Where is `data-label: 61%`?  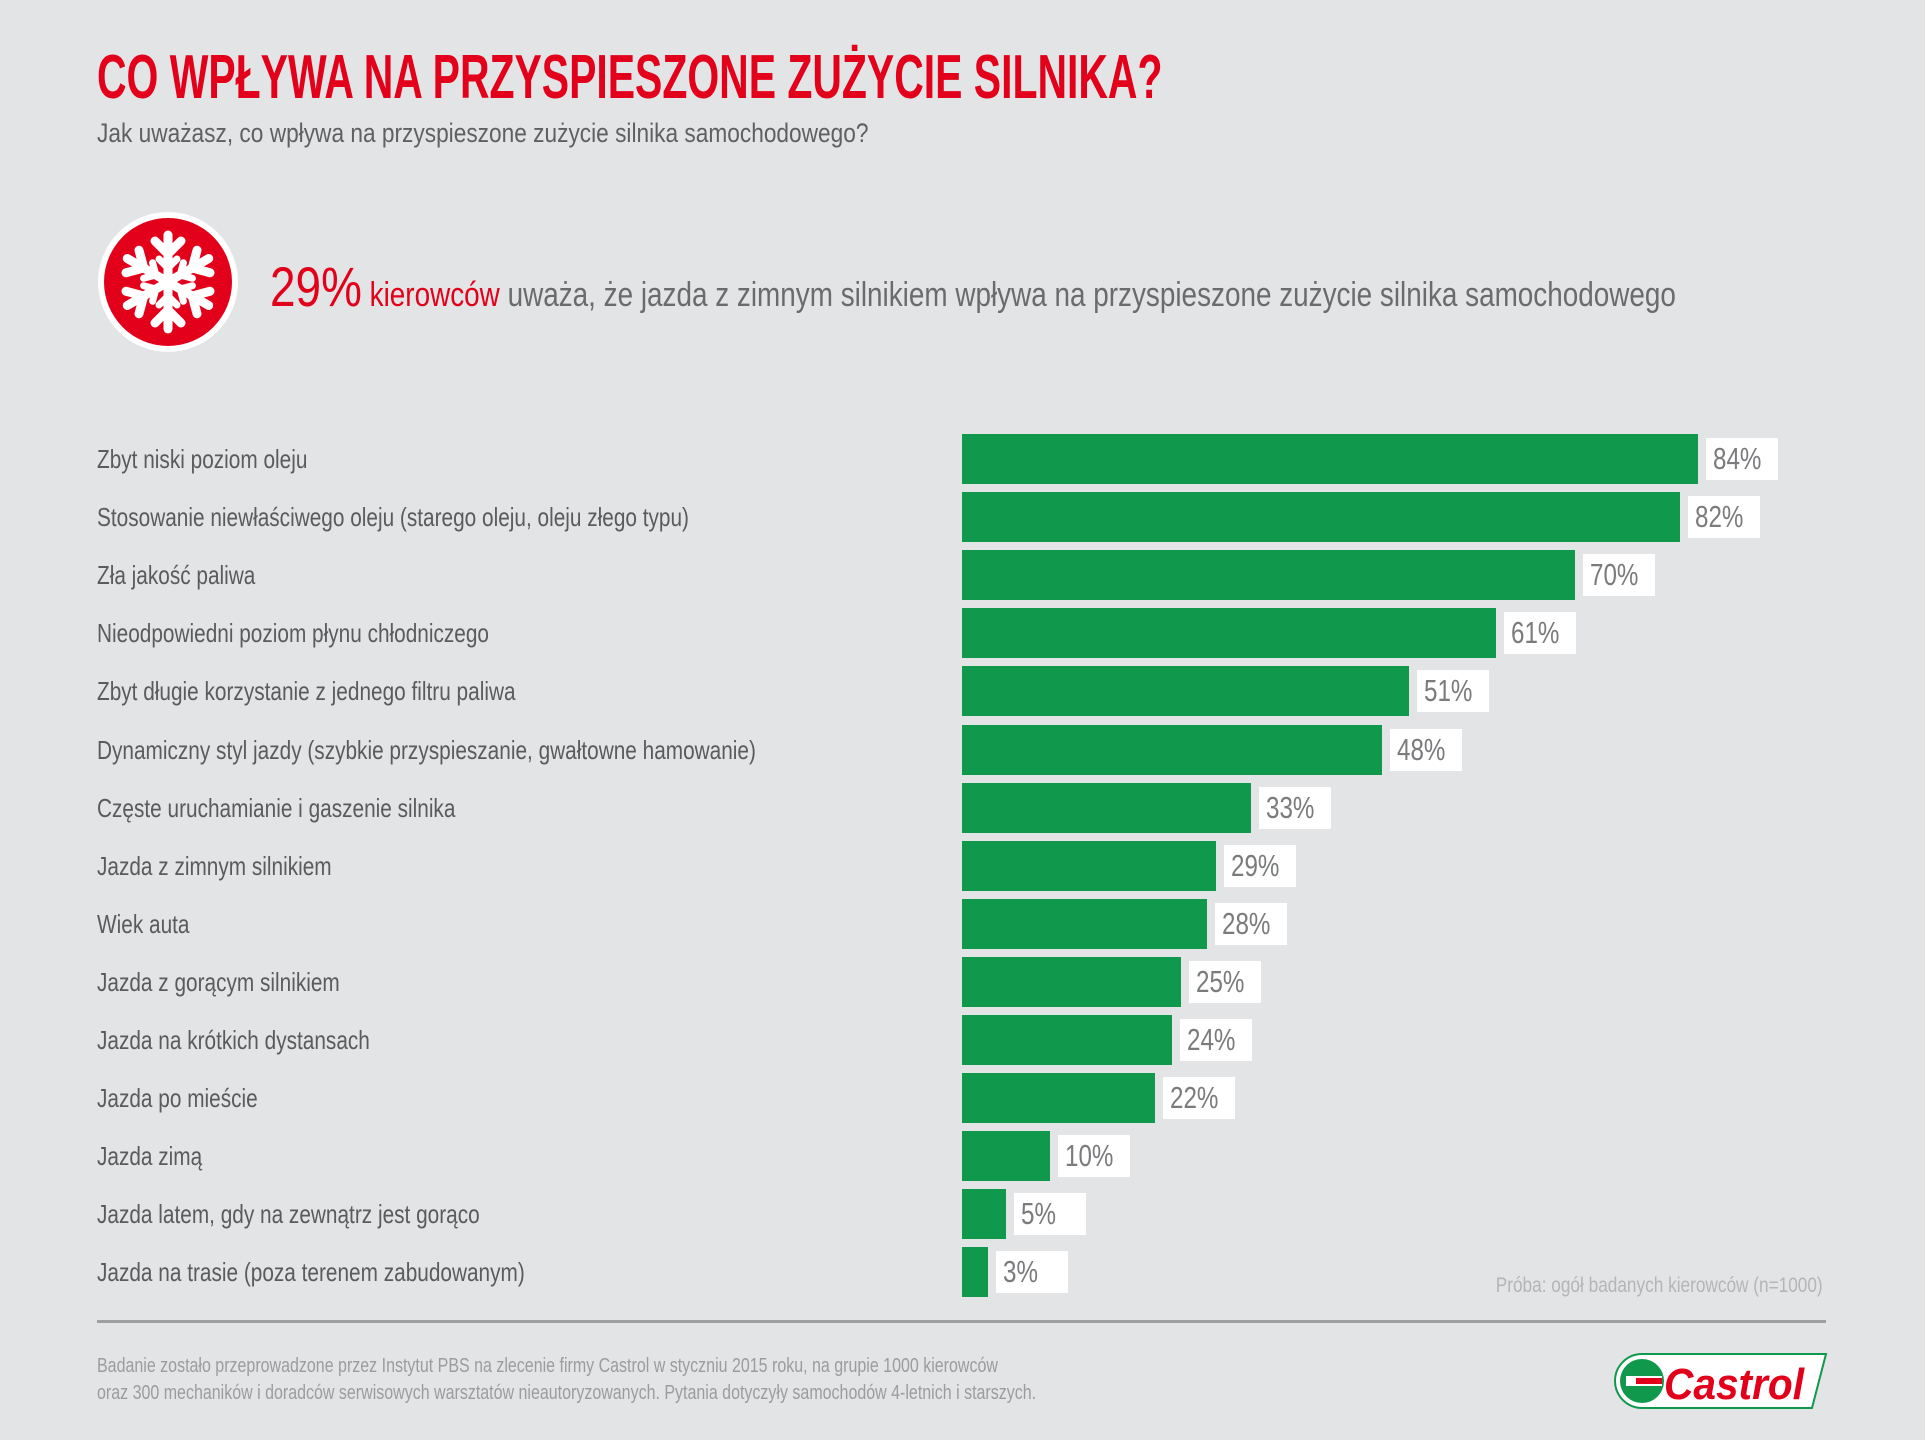 data-label: 61% is located at coordinates (1540, 633).